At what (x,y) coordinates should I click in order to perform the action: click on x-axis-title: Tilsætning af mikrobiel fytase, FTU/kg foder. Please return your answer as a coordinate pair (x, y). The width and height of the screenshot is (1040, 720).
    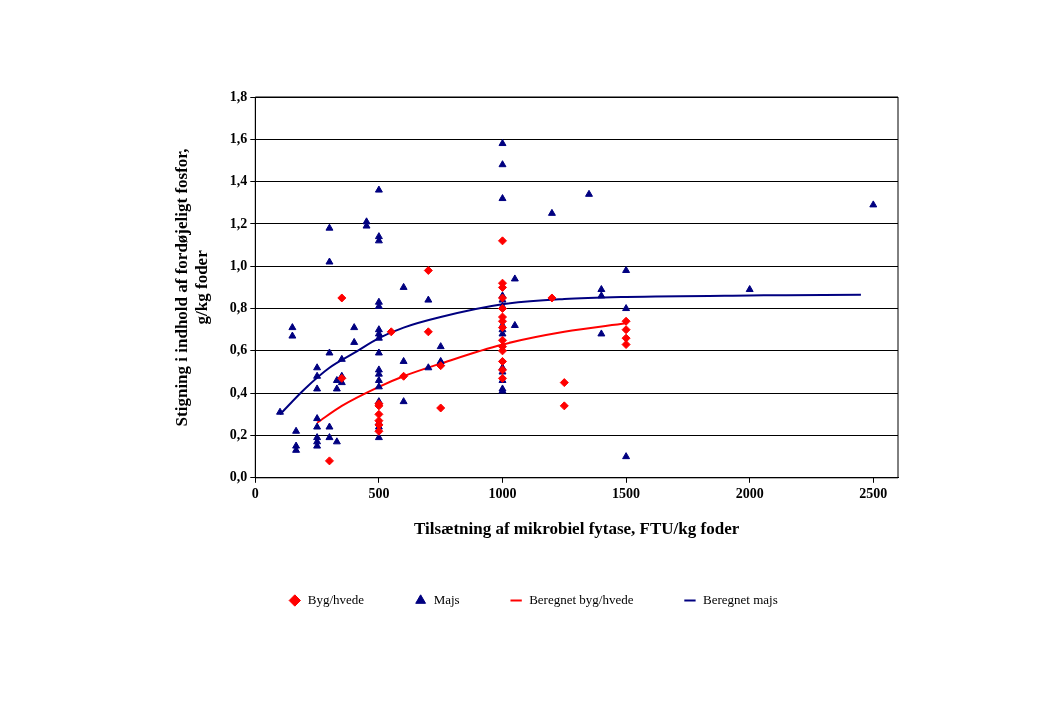
    Looking at the image, I should click on (577, 529).